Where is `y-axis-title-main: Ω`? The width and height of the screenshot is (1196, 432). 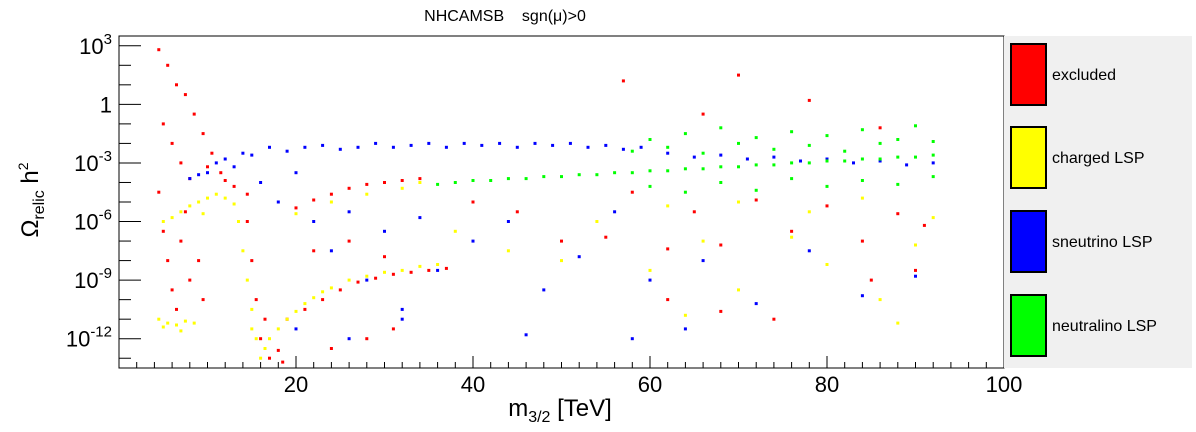
y-axis-title-main: Ω is located at coordinates (30, 229).